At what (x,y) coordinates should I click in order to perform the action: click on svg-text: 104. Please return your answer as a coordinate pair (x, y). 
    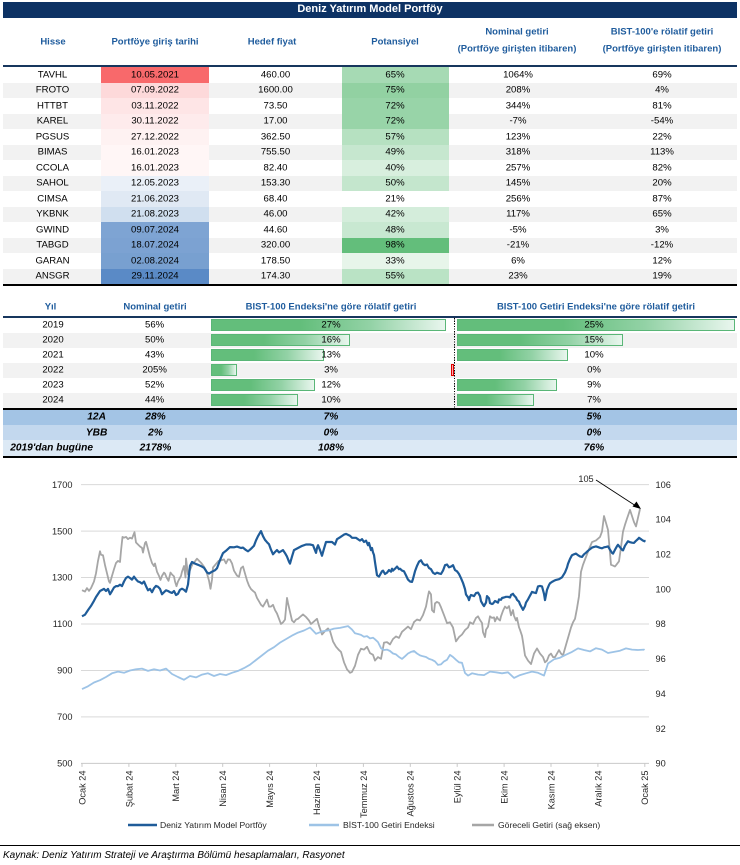
    Looking at the image, I should click on (663, 520).